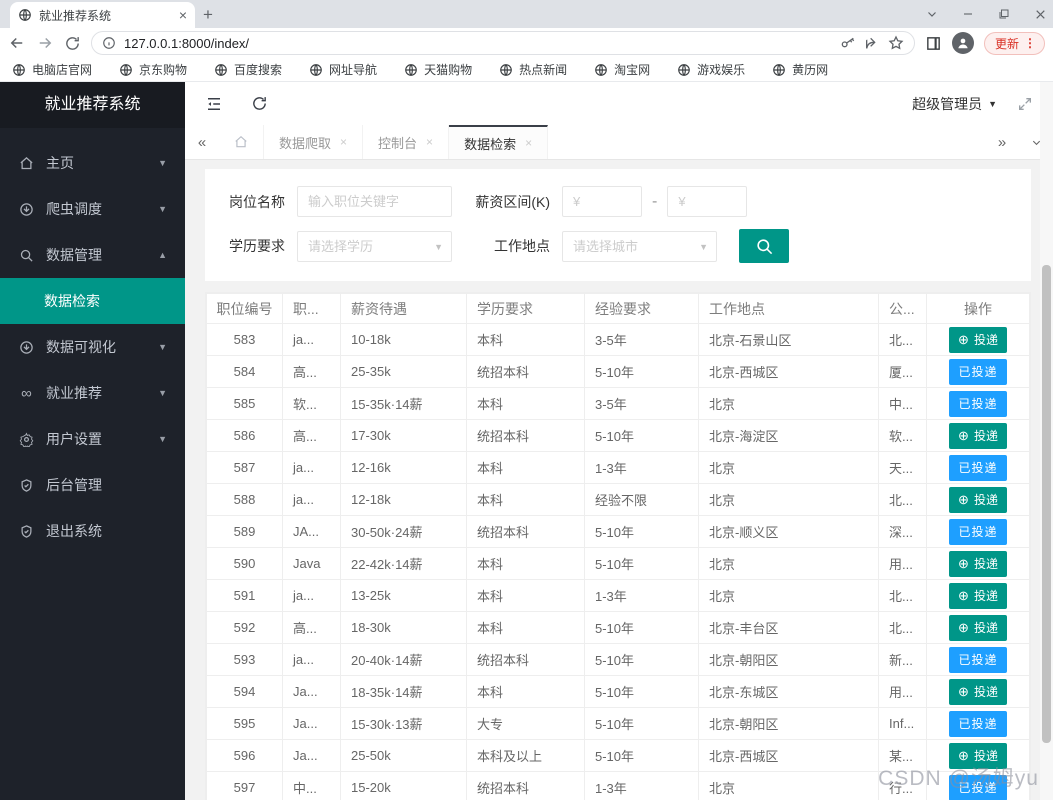 This screenshot has height=800, width=1053. I want to click on city-select, so click(639, 246).